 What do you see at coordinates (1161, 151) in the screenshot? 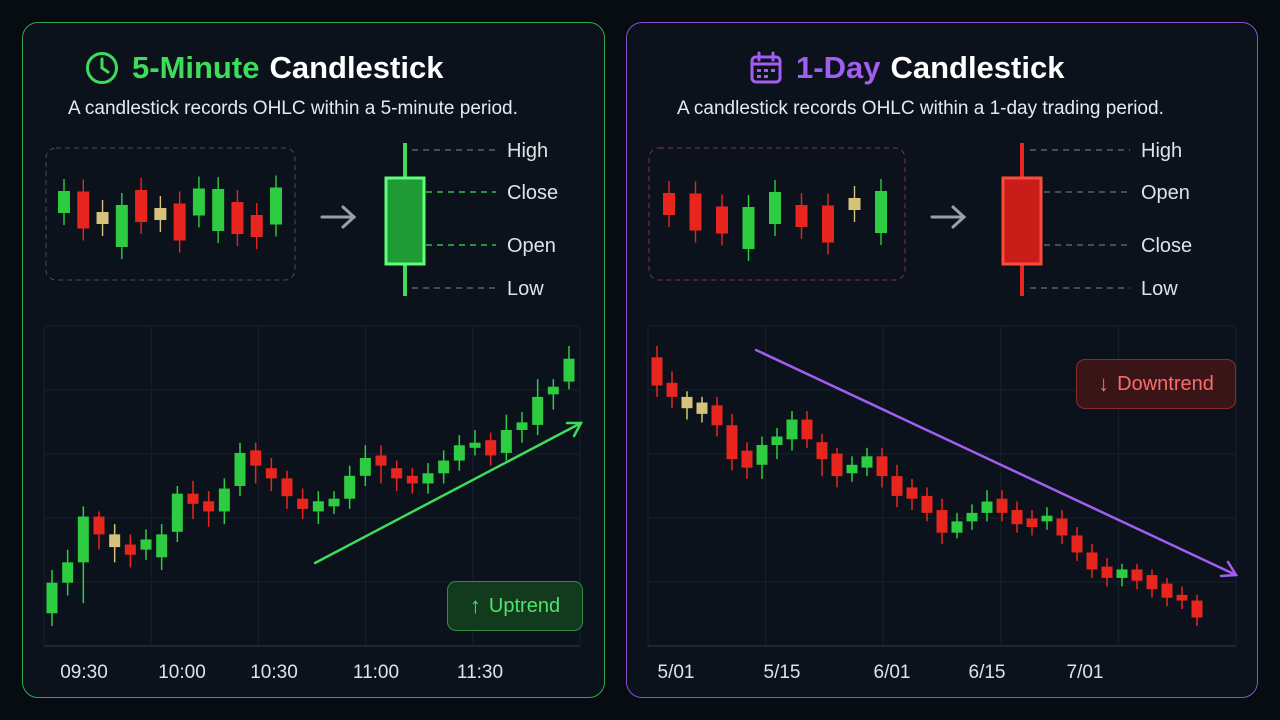
I see `right-legend-high: High` at bounding box center [1161, 151].